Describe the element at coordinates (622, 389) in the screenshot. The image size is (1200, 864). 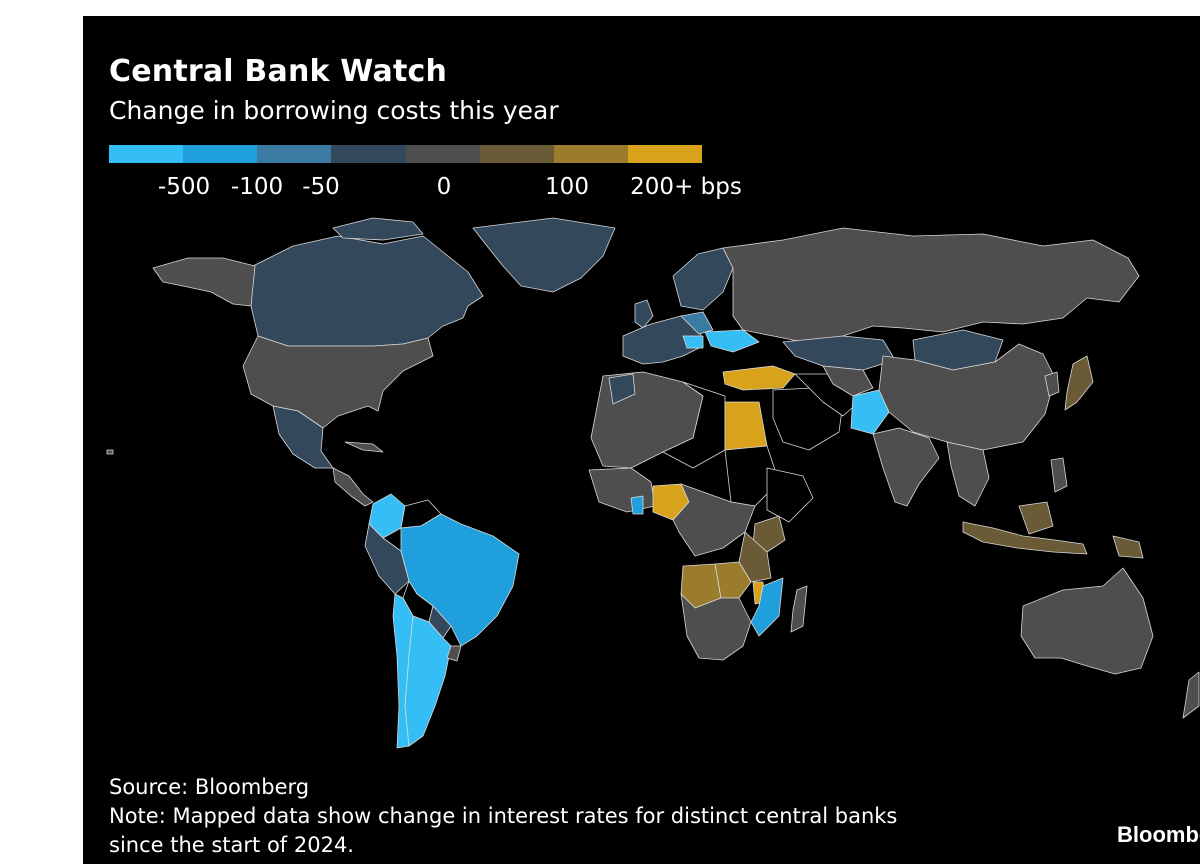
I see `region-morocco` at that location.